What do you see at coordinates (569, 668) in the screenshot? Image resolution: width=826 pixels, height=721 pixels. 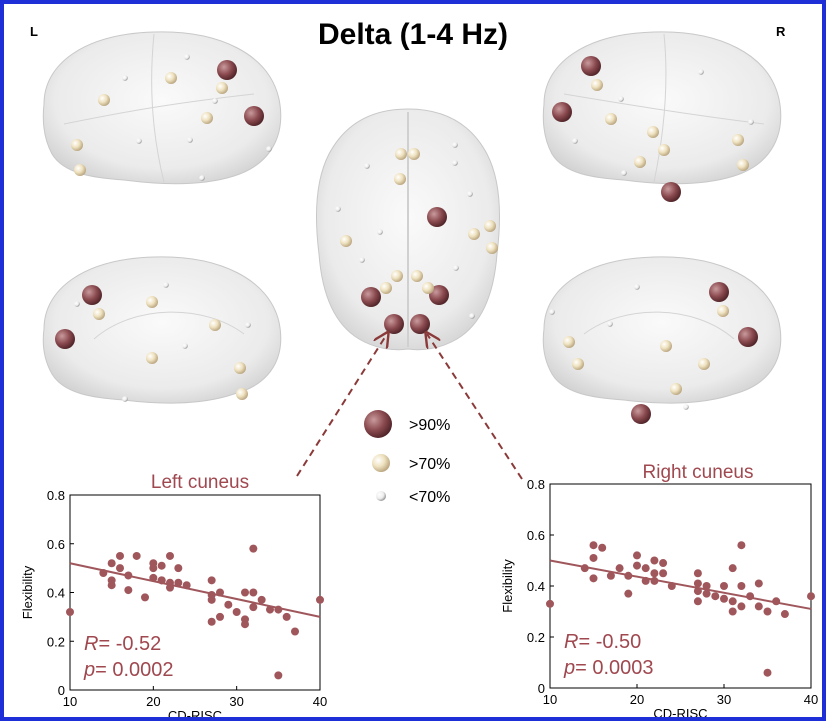 I see `p-symbol: p` at bounding box center [569, 668].